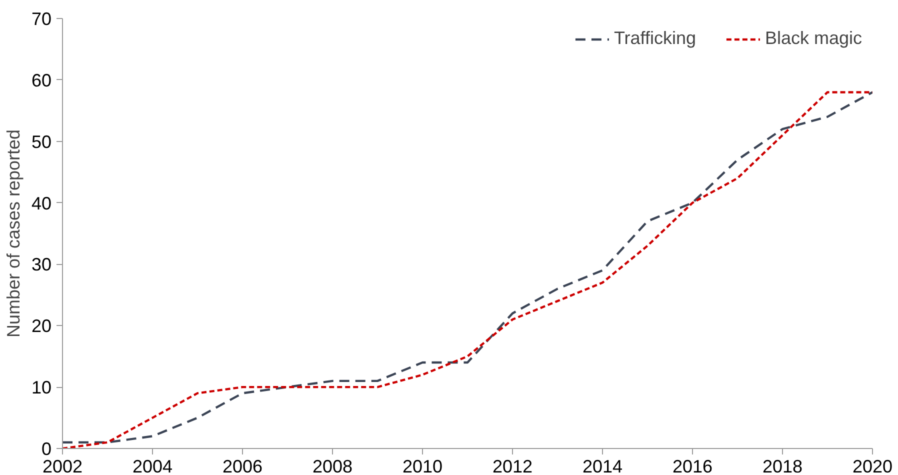 This screenshot has height=475, width=898. What do you see at coordinates (41, 80) in the screenshot?
I see `y-tick-label: 60` at bounding box center [41, 80].